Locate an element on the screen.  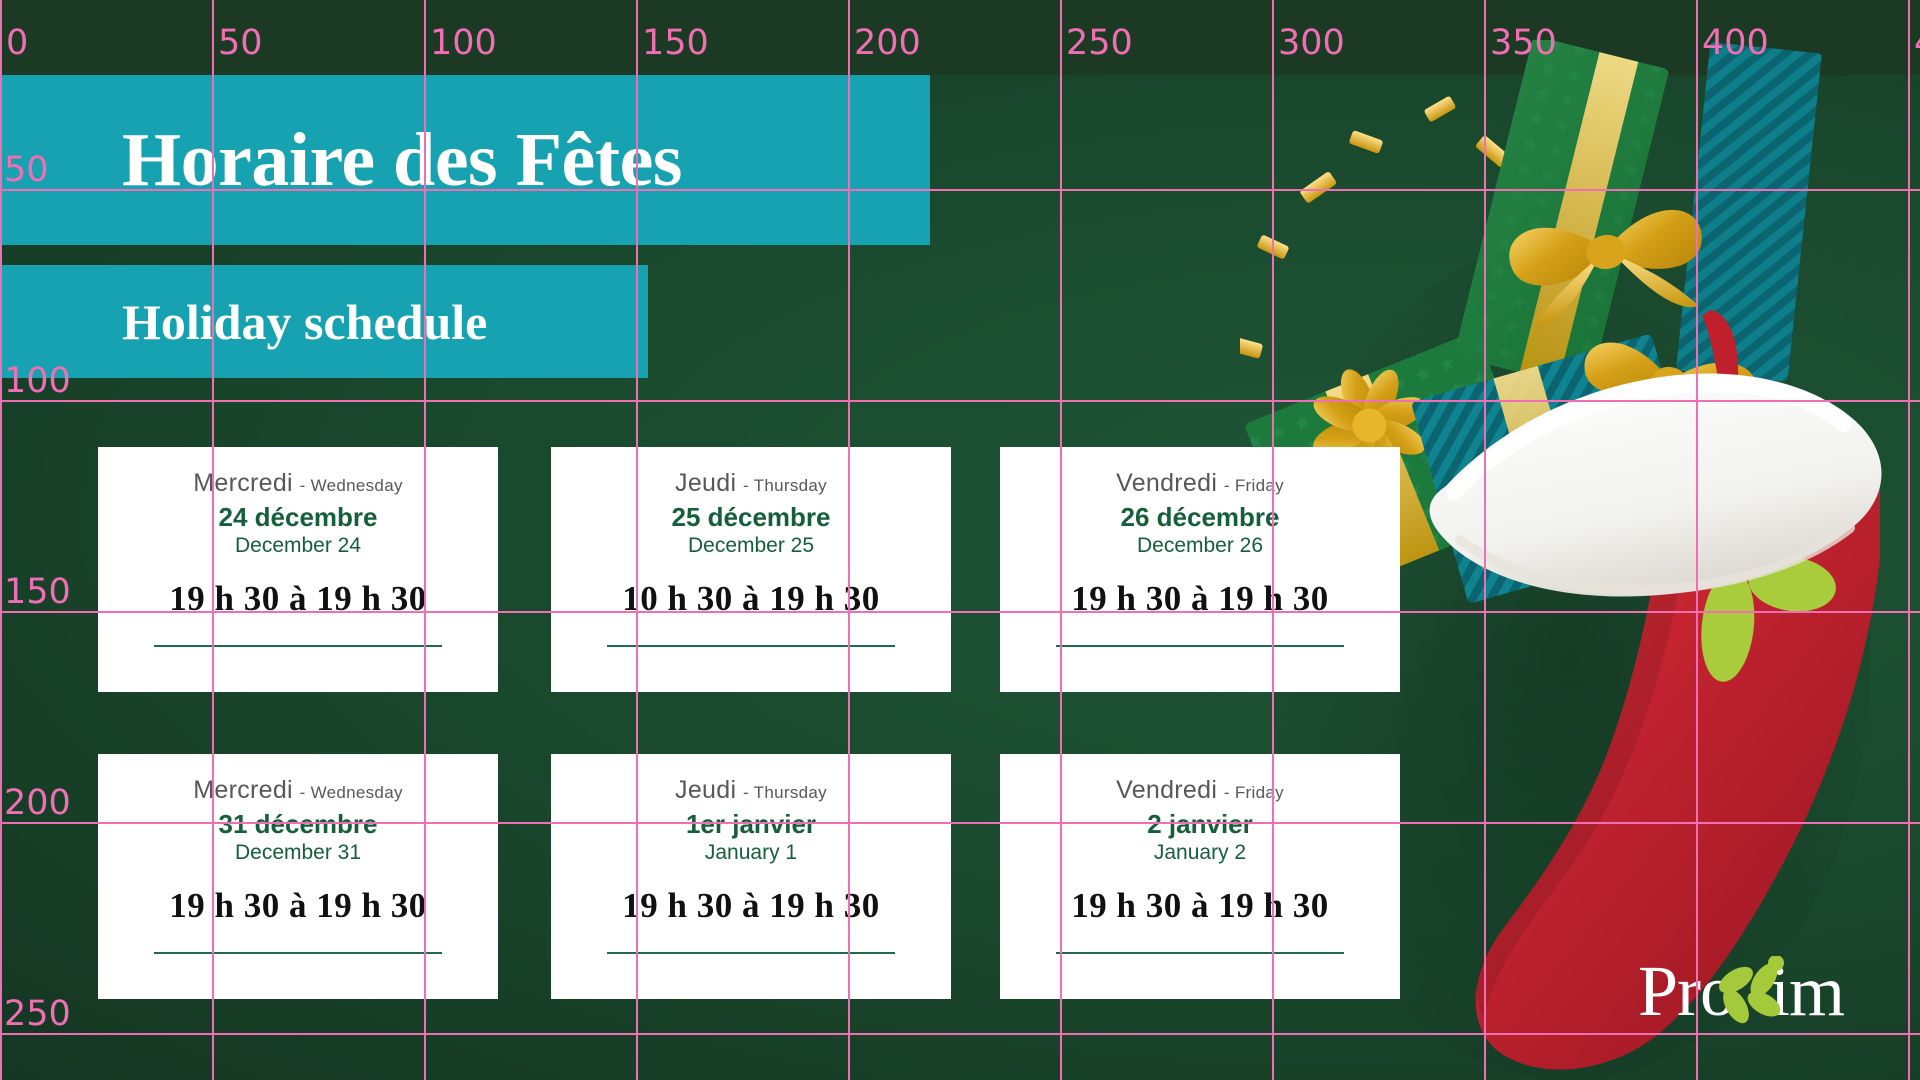
page-title-fr: Horaire des Fêtes is located at coordinates (402, 159).